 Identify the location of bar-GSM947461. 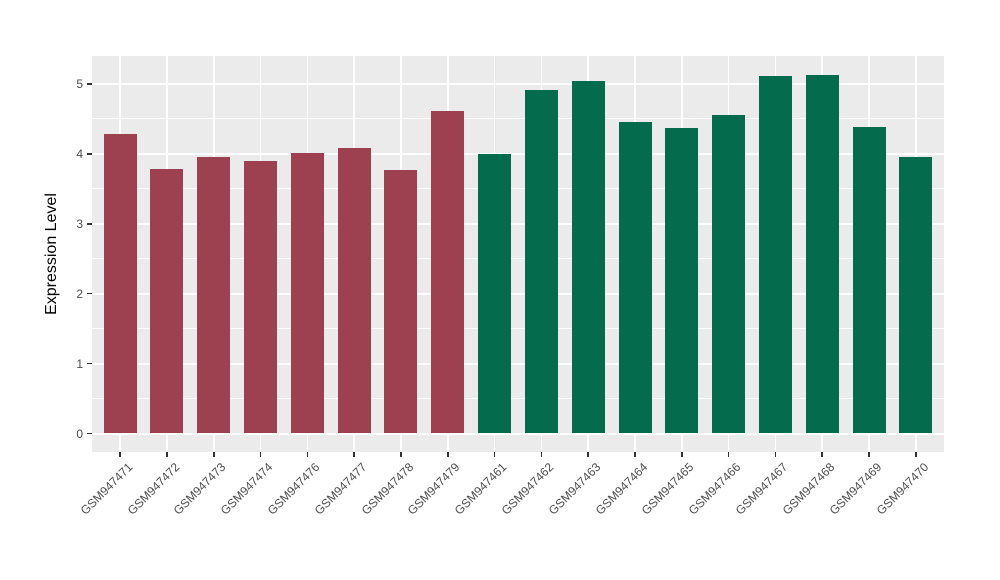
(495, 293).